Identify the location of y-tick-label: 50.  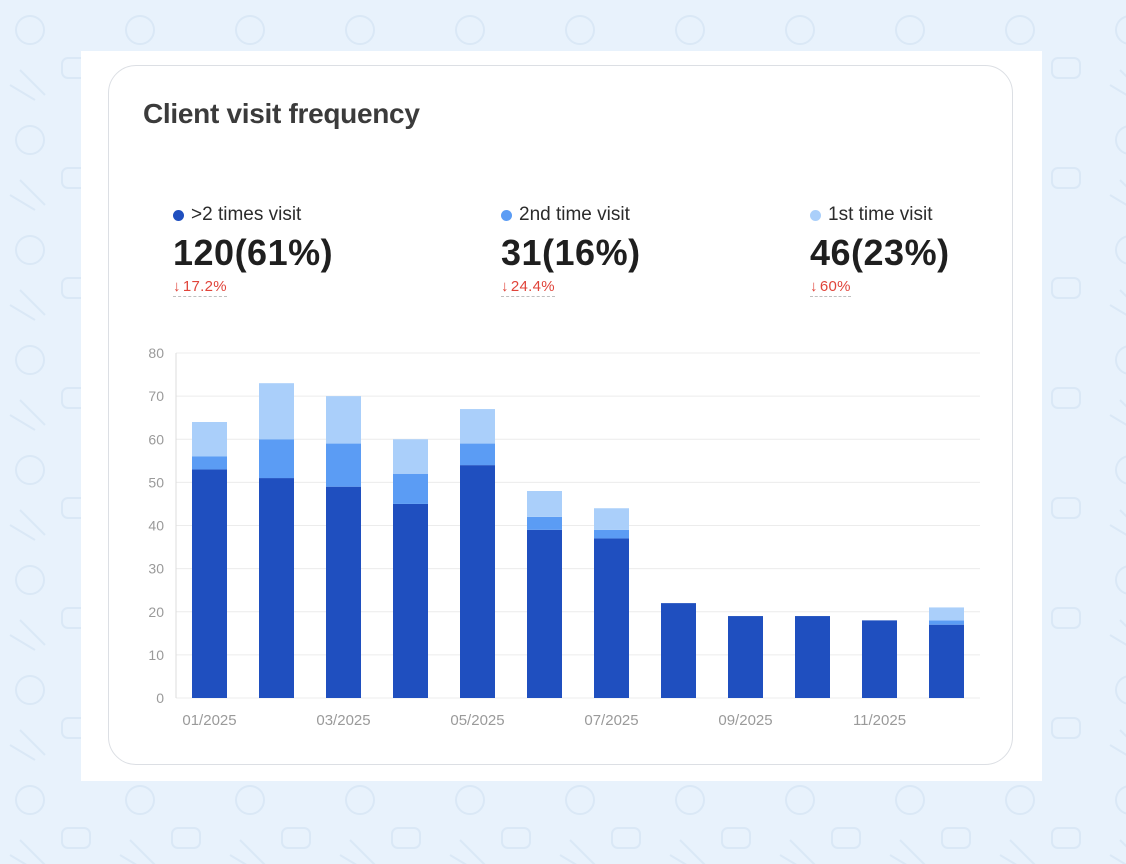
(156, 482).